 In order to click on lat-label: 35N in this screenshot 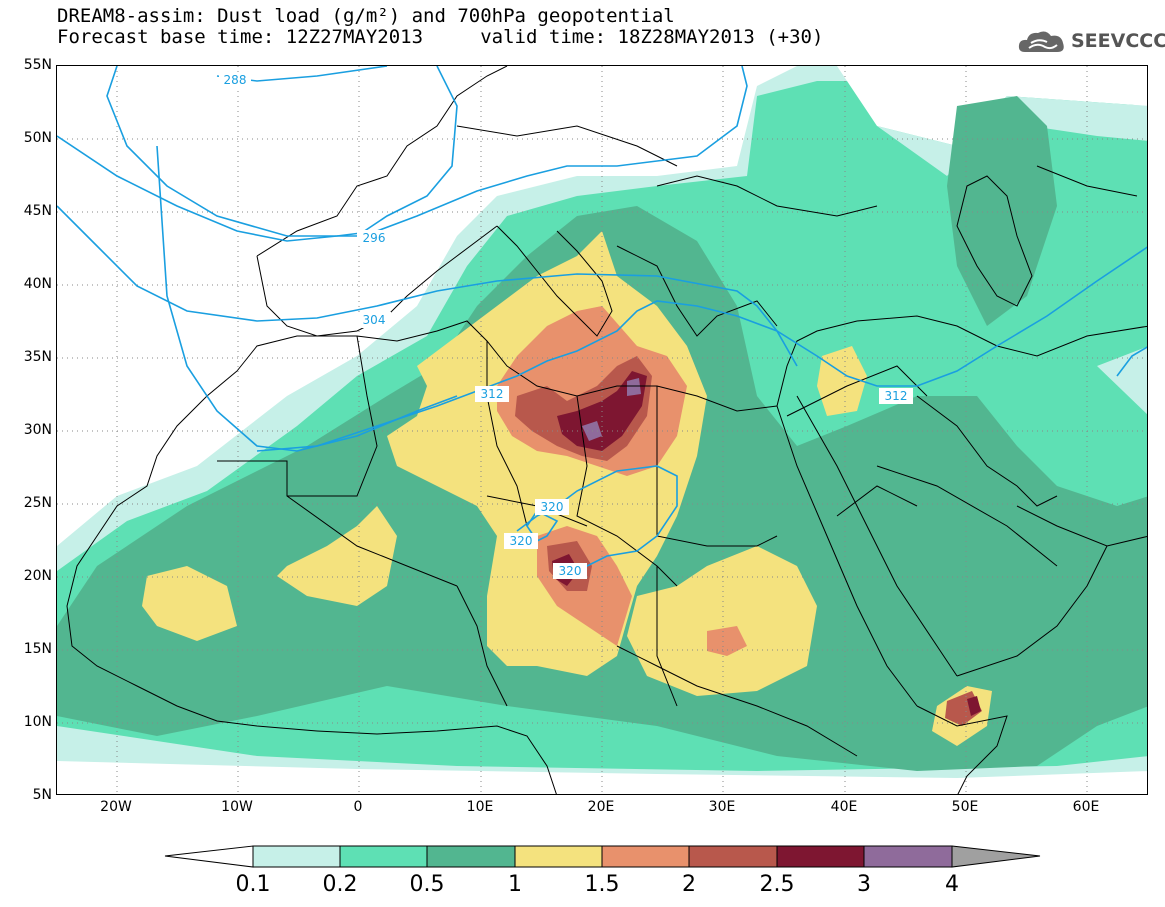, I will do `click(37, 357)`.